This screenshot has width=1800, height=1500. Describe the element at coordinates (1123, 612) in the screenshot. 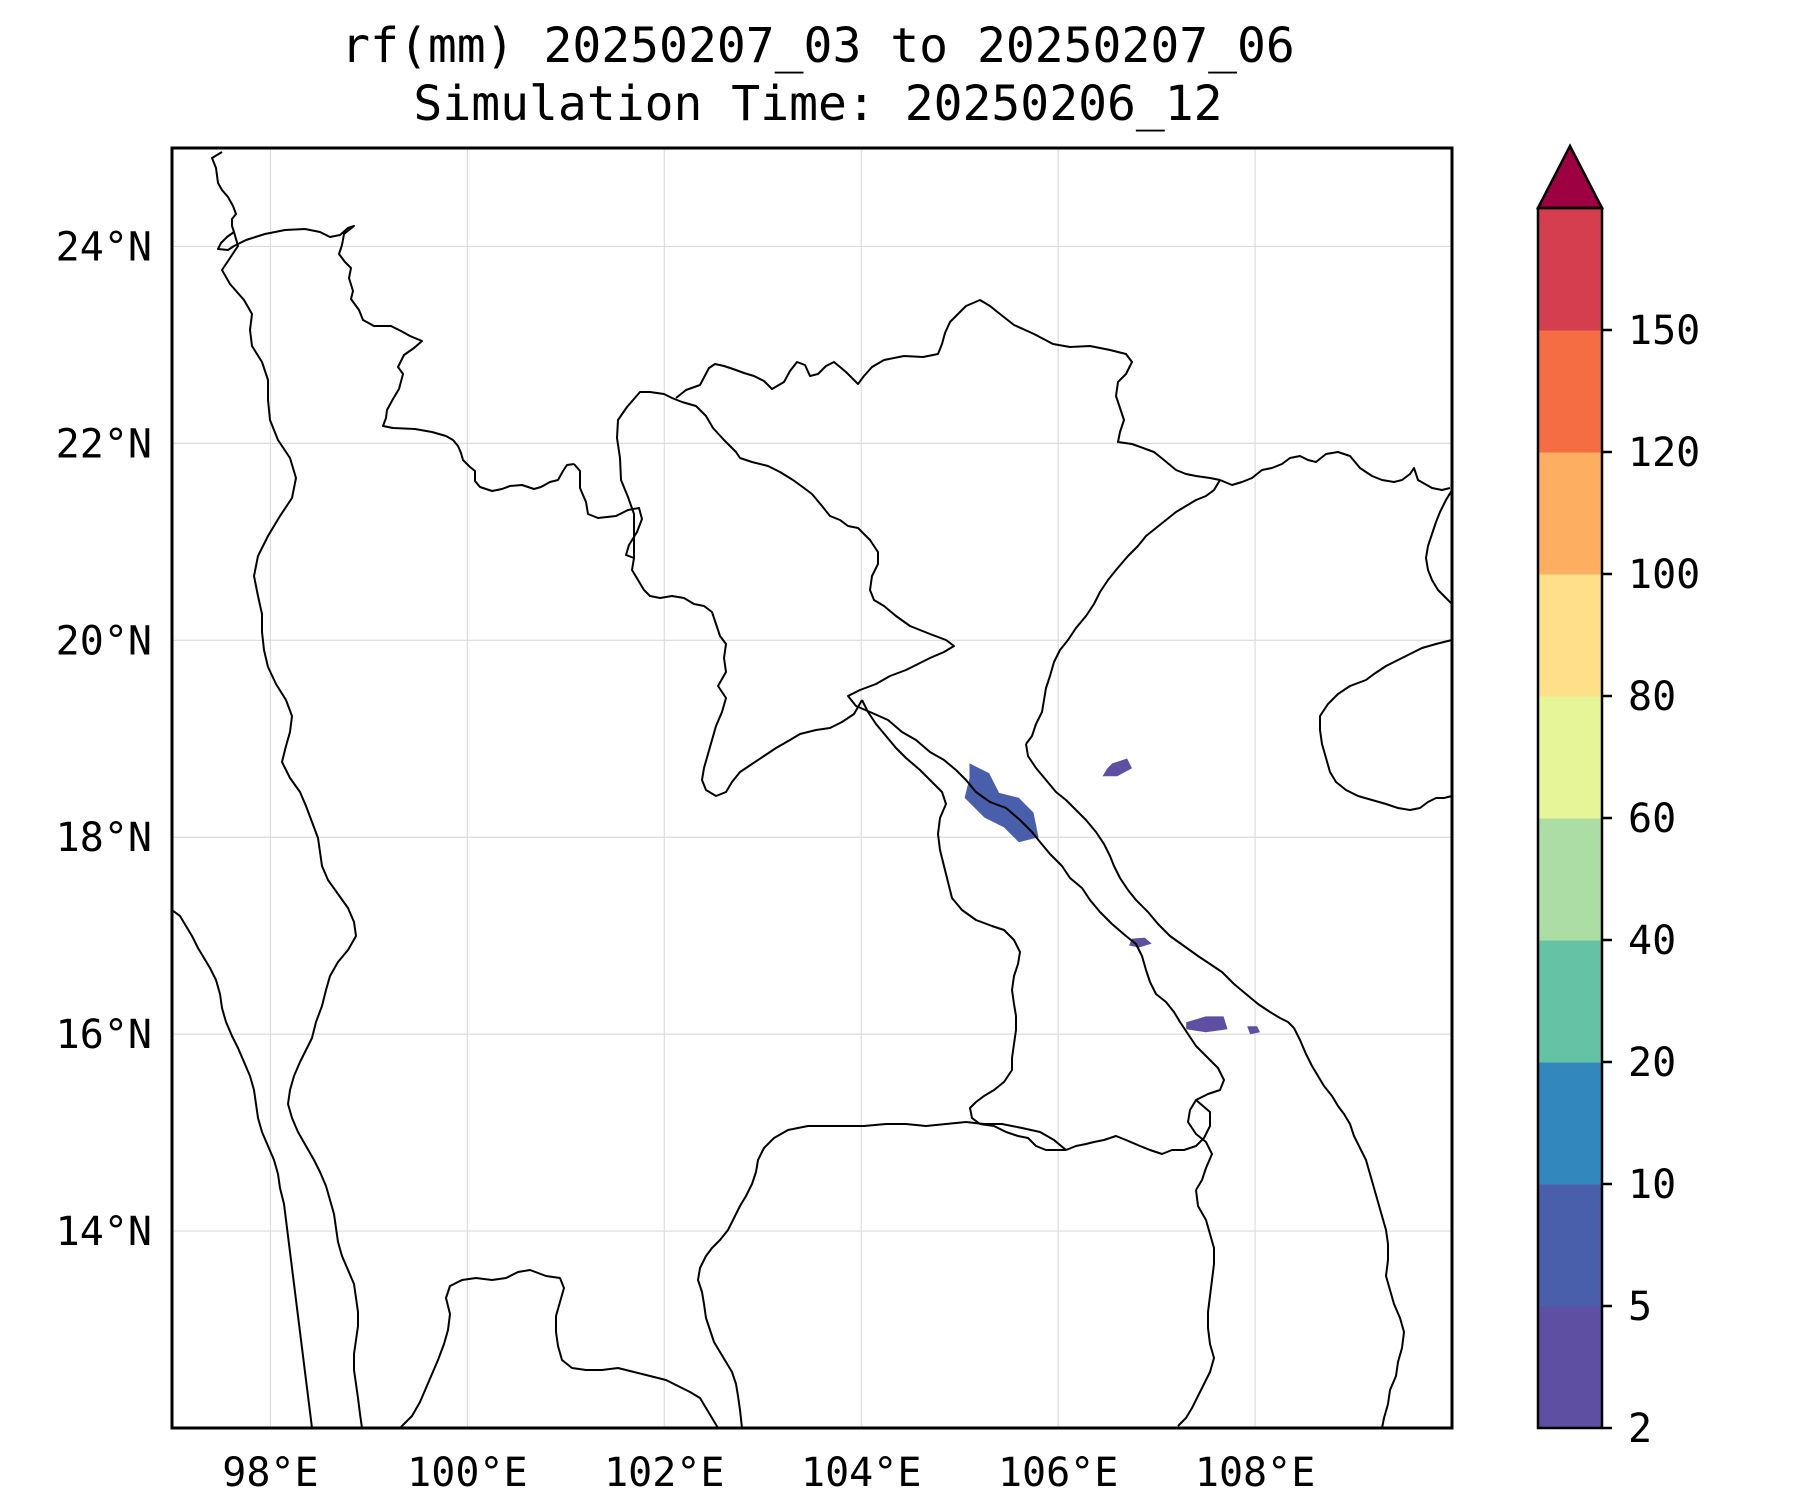

I see `vietnam-north-coast` at that location.